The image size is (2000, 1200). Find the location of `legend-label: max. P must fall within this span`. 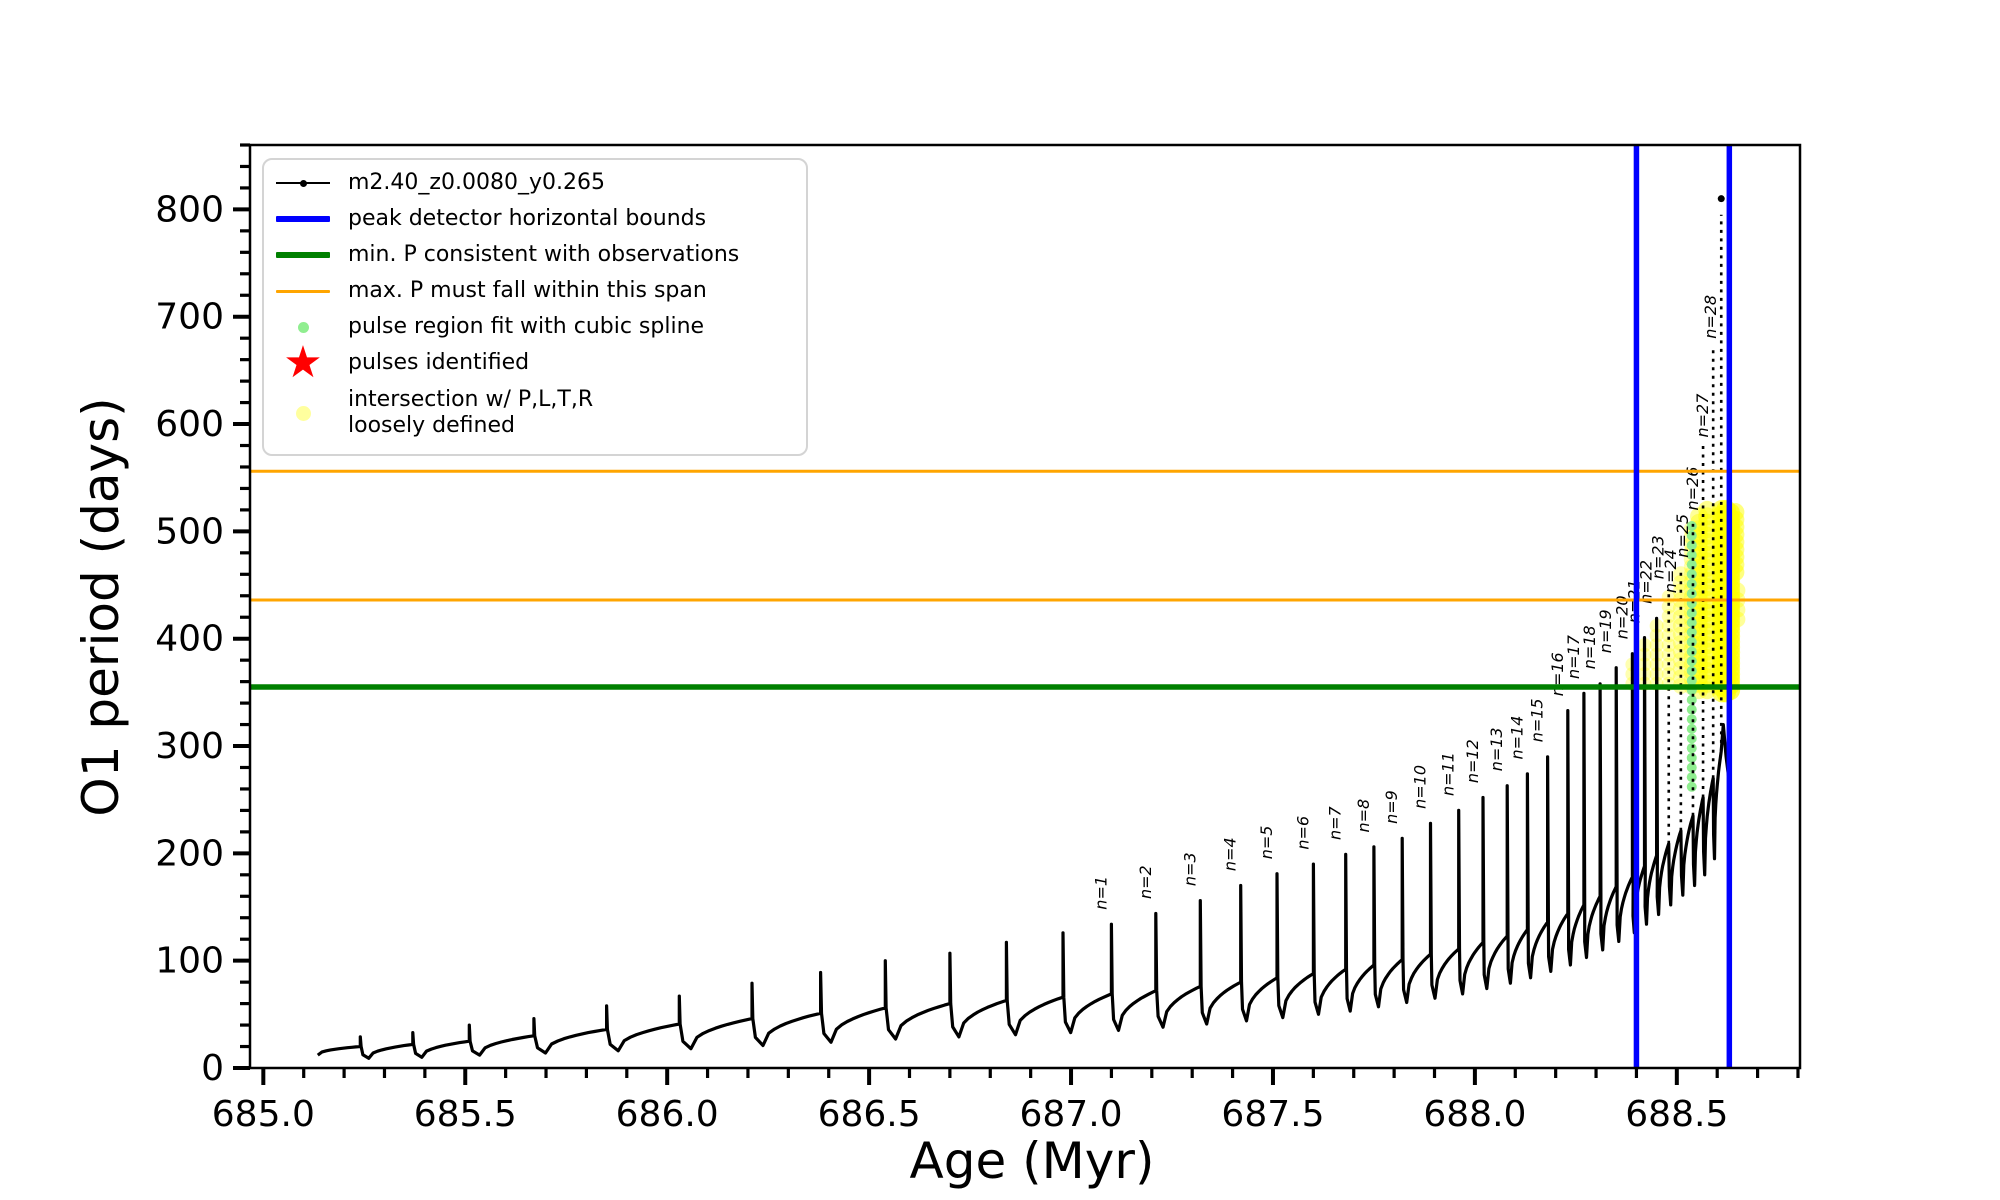

legend-label: max. P must fall within this span is located at coordinates (527, 291).